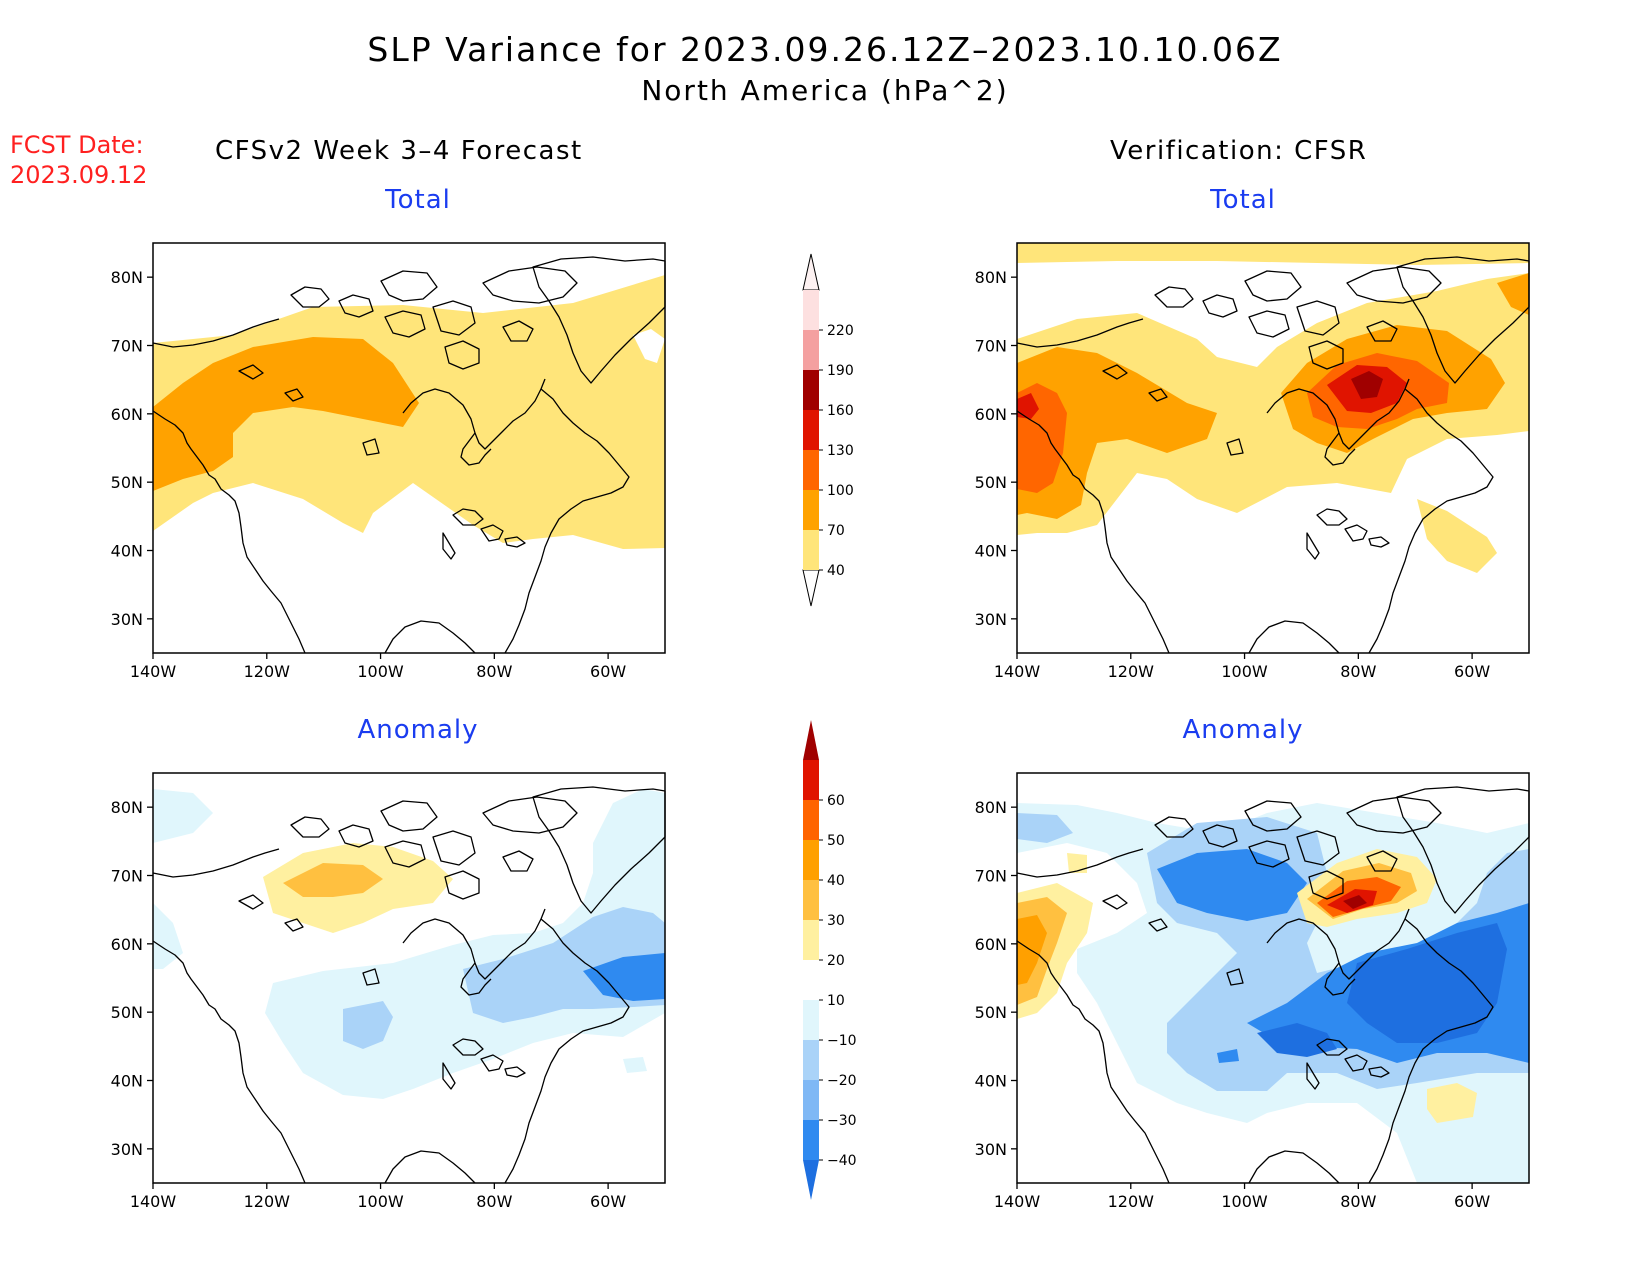 The image size is (1650, 1275). Describe the element at coordinates (991, 1149) in the screenshot. I see `verification-anomaly-lat-label: 30N` at that location.